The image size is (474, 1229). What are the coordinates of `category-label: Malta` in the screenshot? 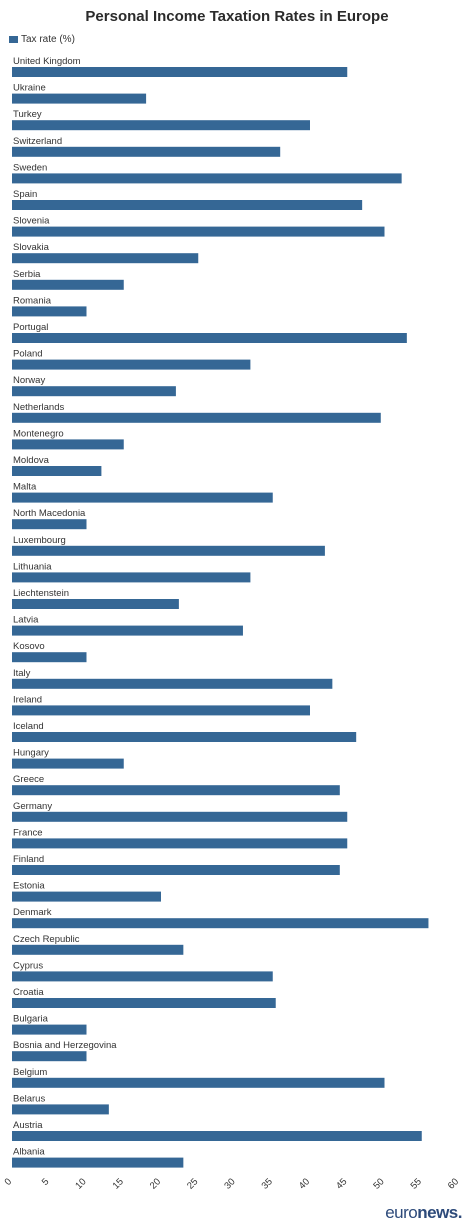 It's located at (25, 487).